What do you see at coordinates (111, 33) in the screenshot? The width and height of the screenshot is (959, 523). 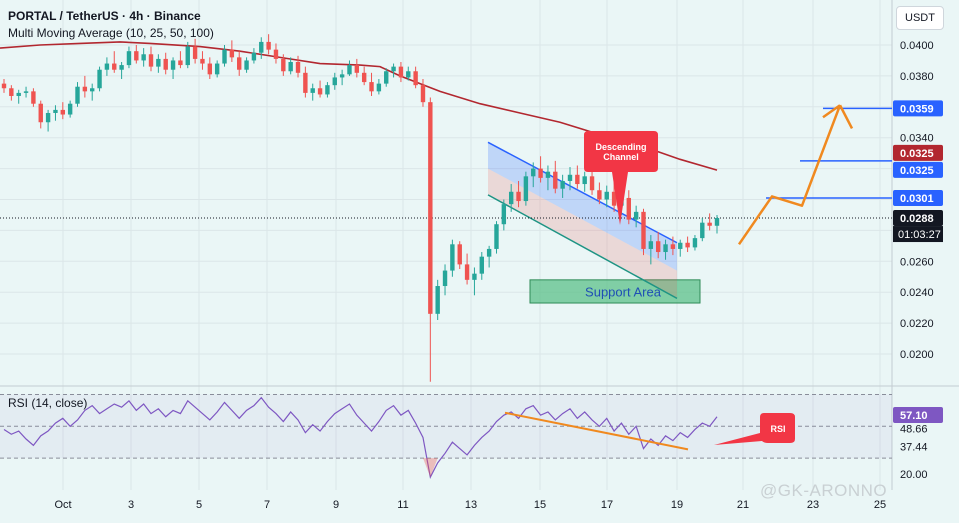 I see `indicator-label: Multi Moving Average (10, 25, 50, 100)` at bounding box center [111, 33].